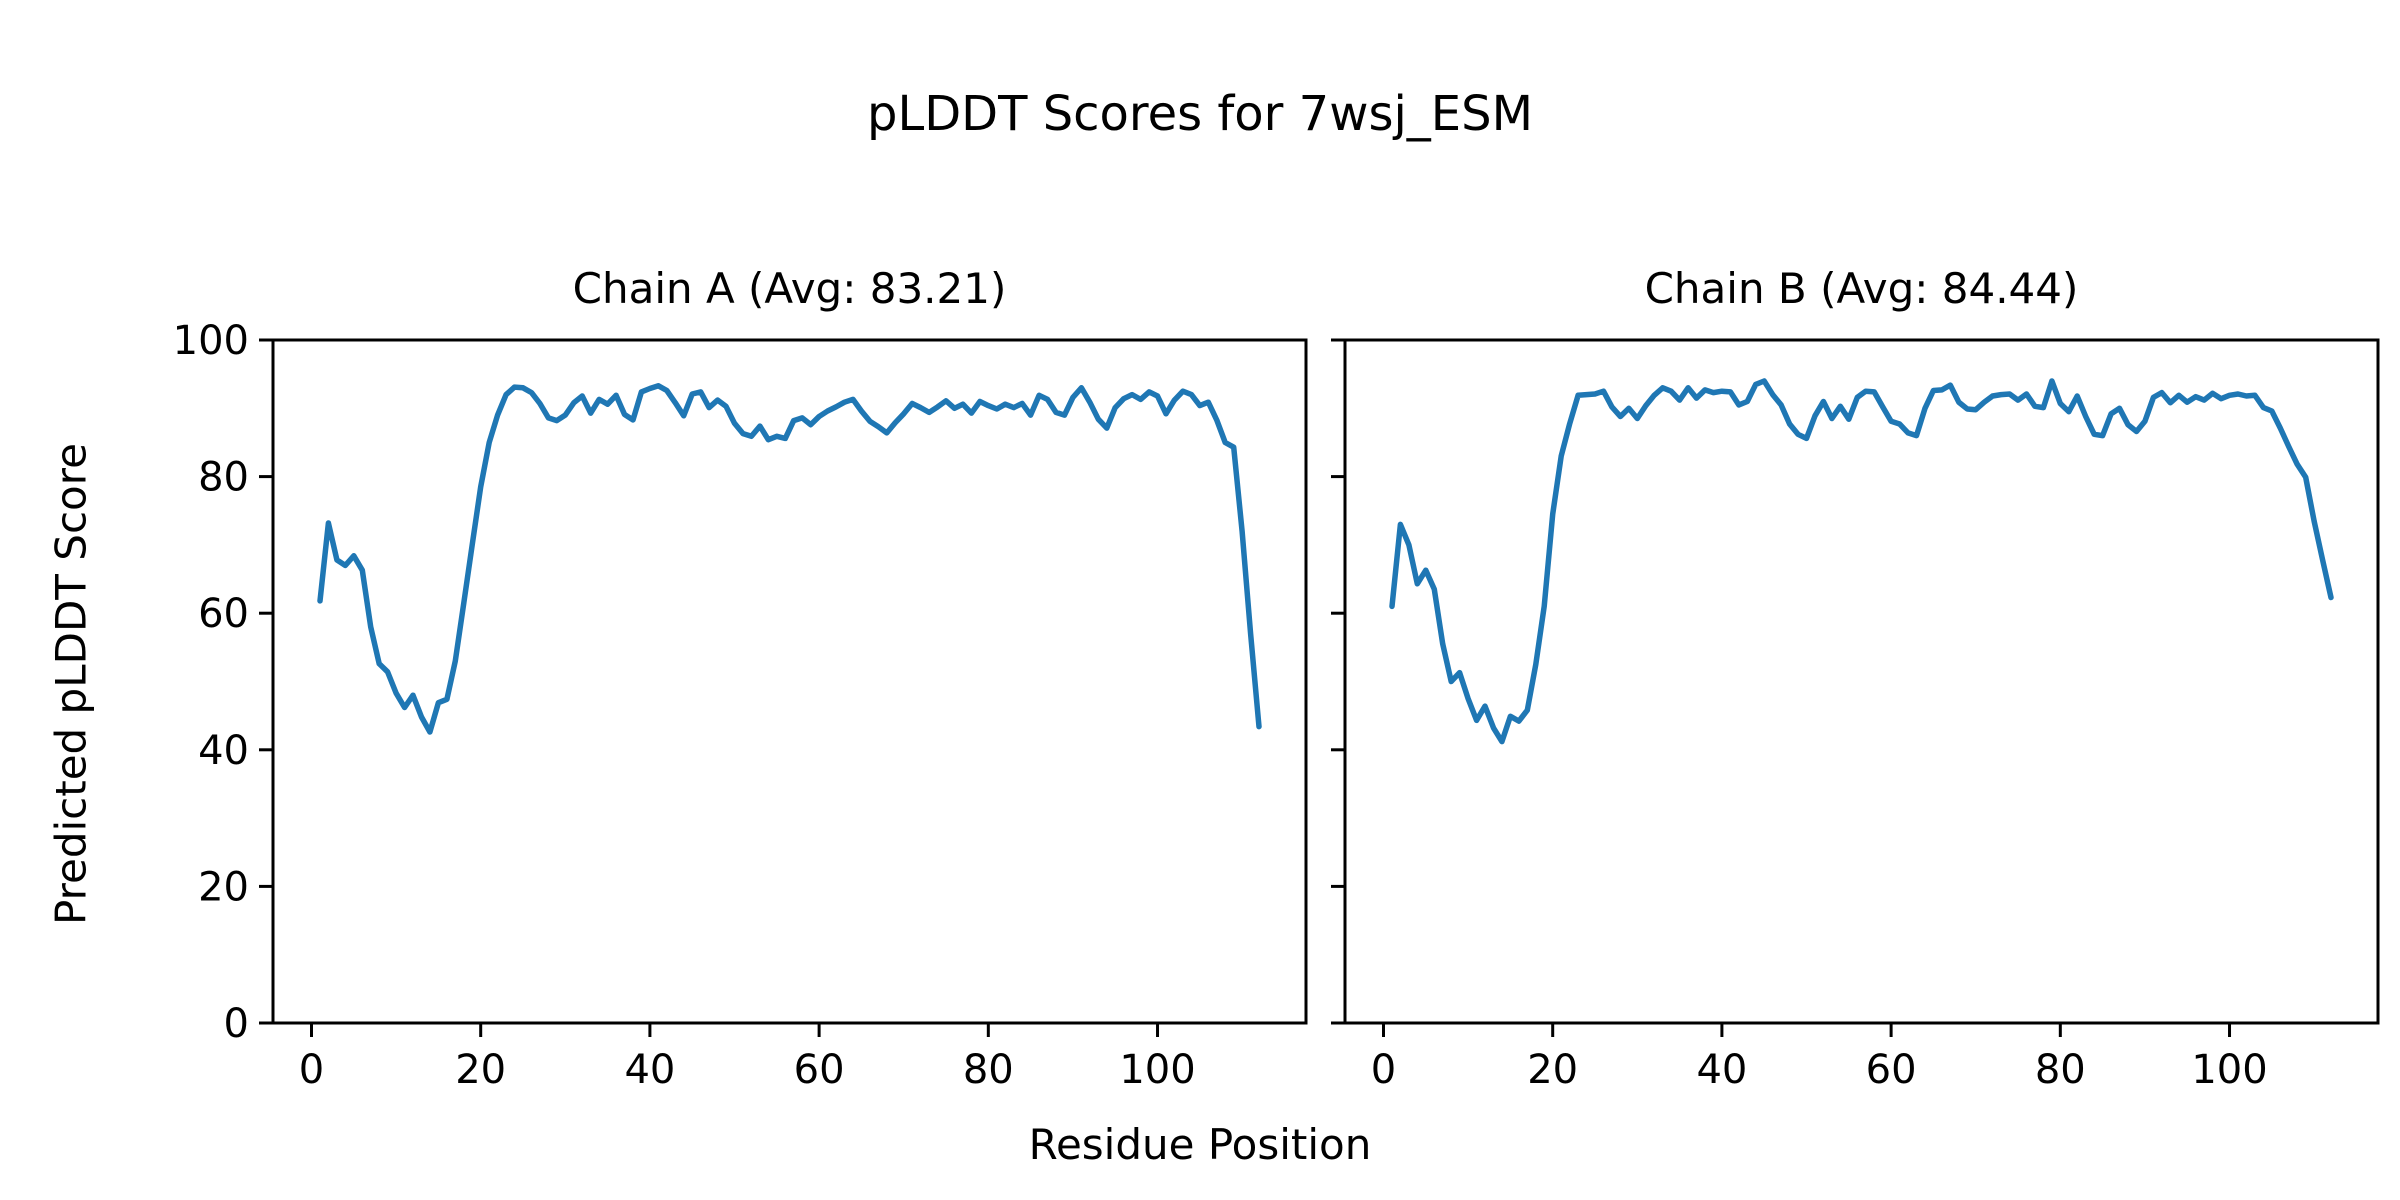 The image size is (2400, 1200). What do you see at coordinates (789, 288) in the screenshot?
I see `subplot-title-chain-a: Chain A (Avg: 83.21)` at bounding box center [789, 288].